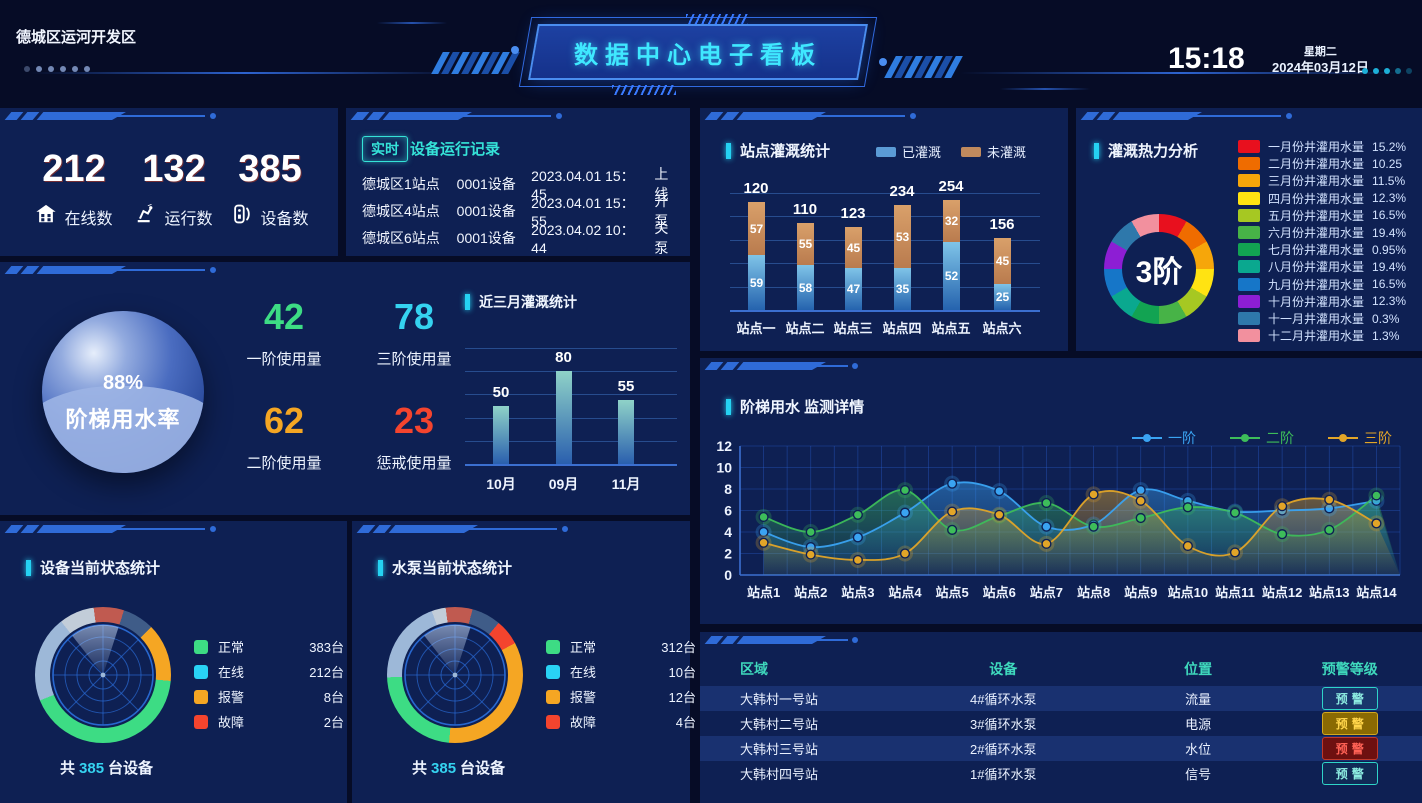  I want to click on date-label: 2024年03月12日, so click(1320, 67).